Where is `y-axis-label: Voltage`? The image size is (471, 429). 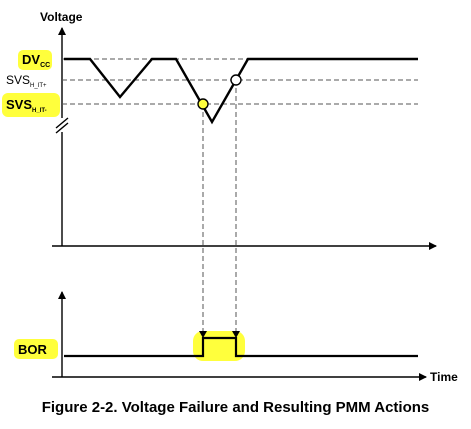
y-axis-label: Voltage is located at coordinates (61, 17).